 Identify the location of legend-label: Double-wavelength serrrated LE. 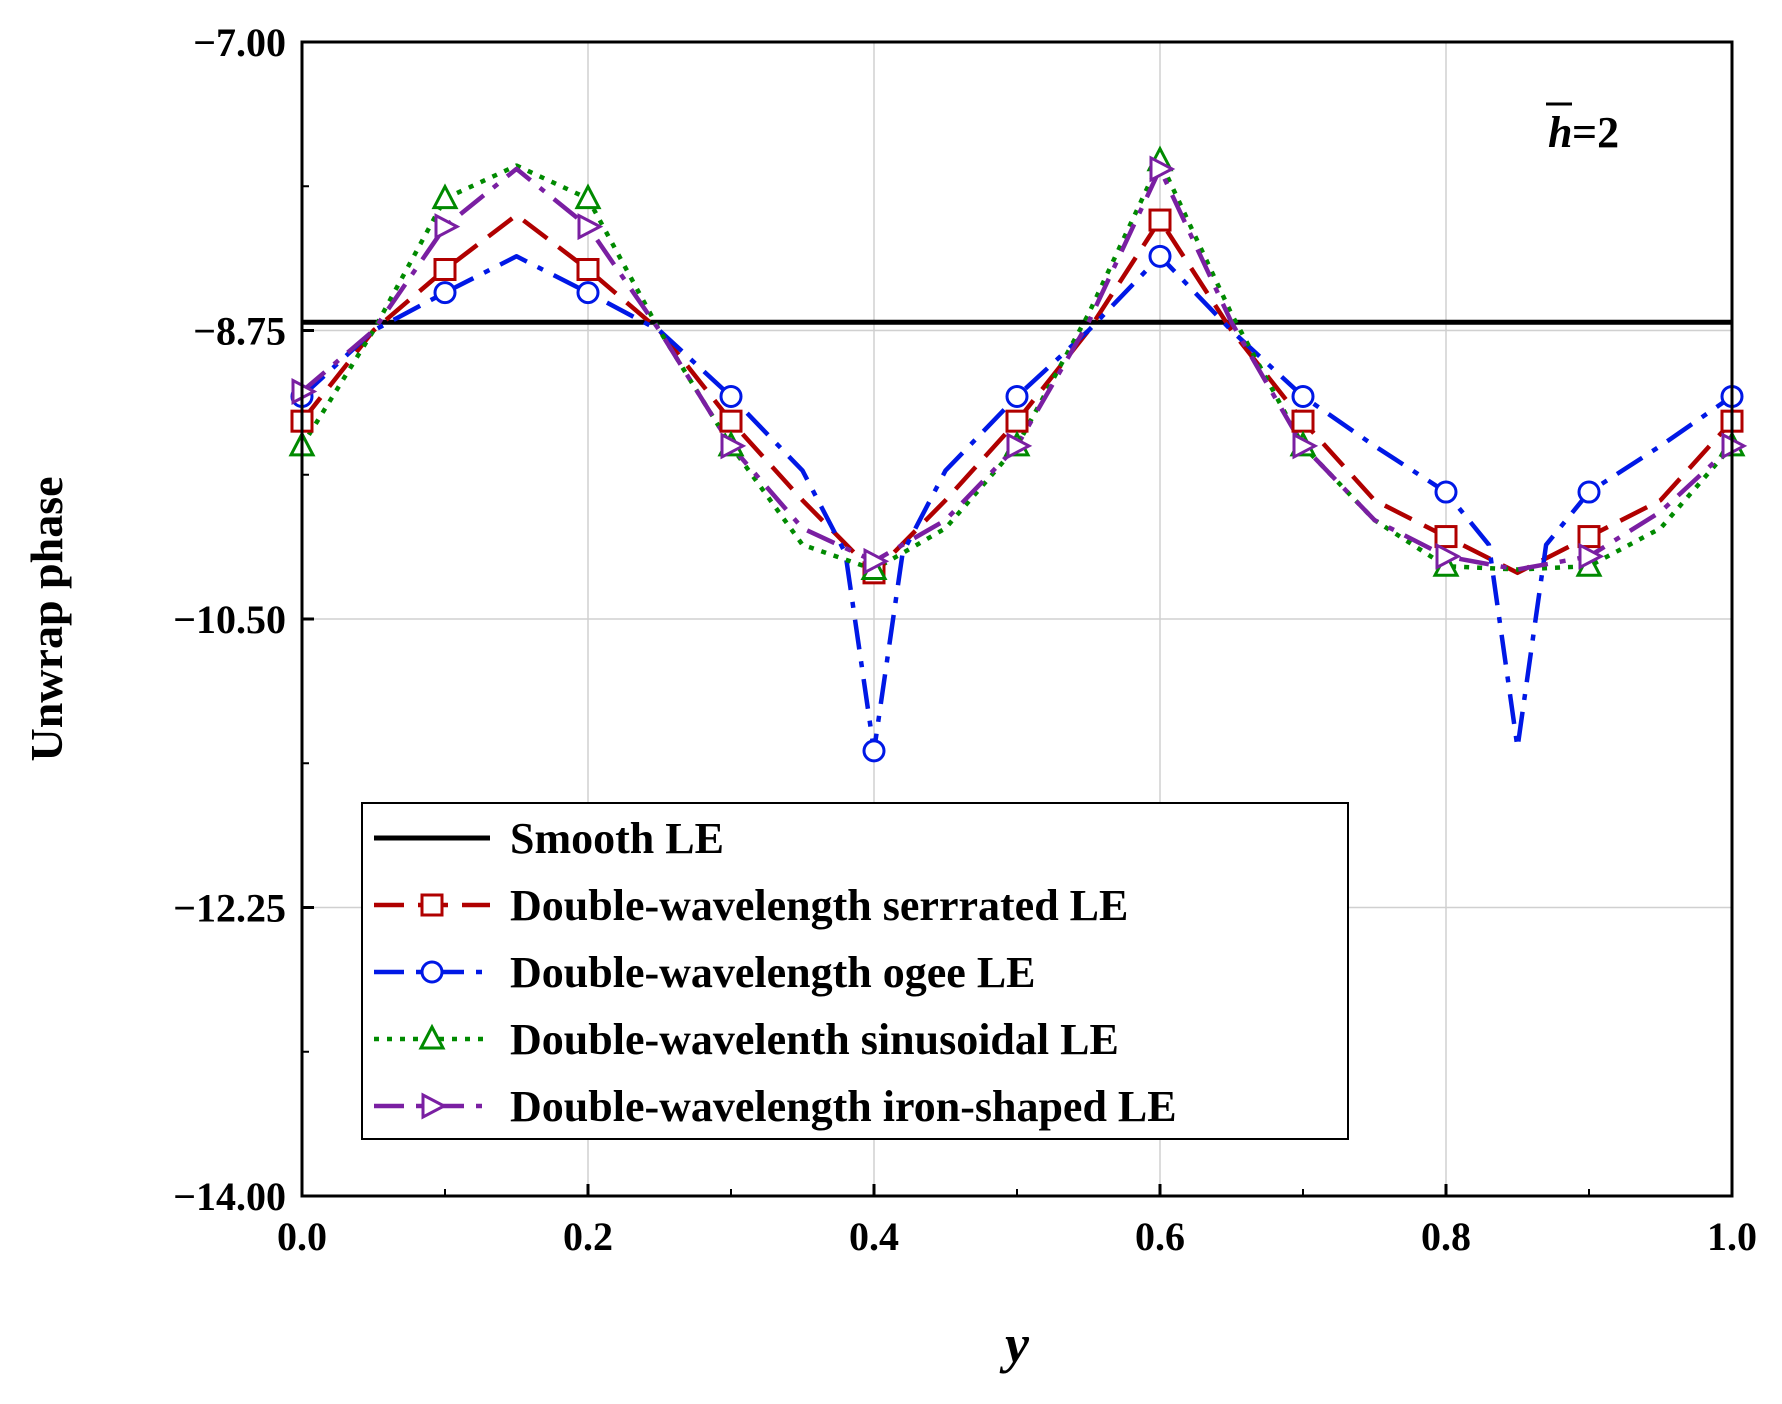
(819, 905).